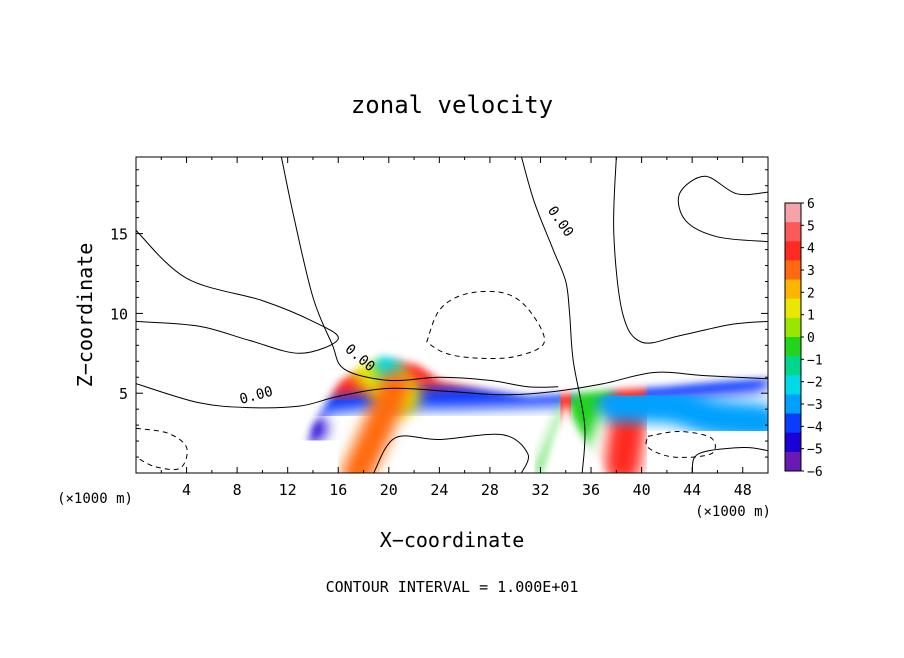 This screenshot has height=658, width=904. I want to click on y-tick-label: 10, so click(119, 314).